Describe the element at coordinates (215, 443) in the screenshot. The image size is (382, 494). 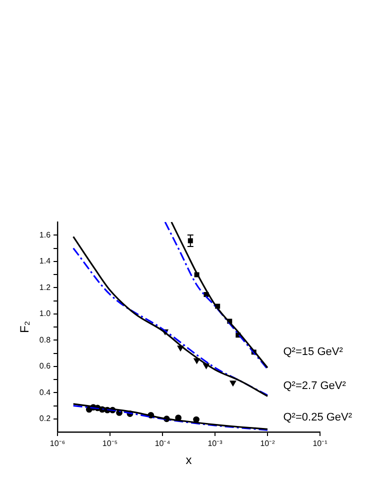
I see `x-tick-label: 10⁻³` at that location.